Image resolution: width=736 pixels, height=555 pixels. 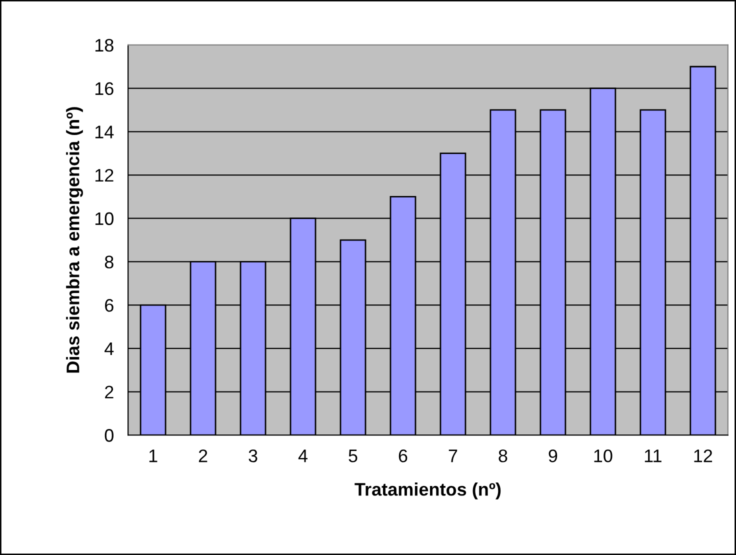 I want to click on x-tick-label: 7, so click(x=453, y=456).